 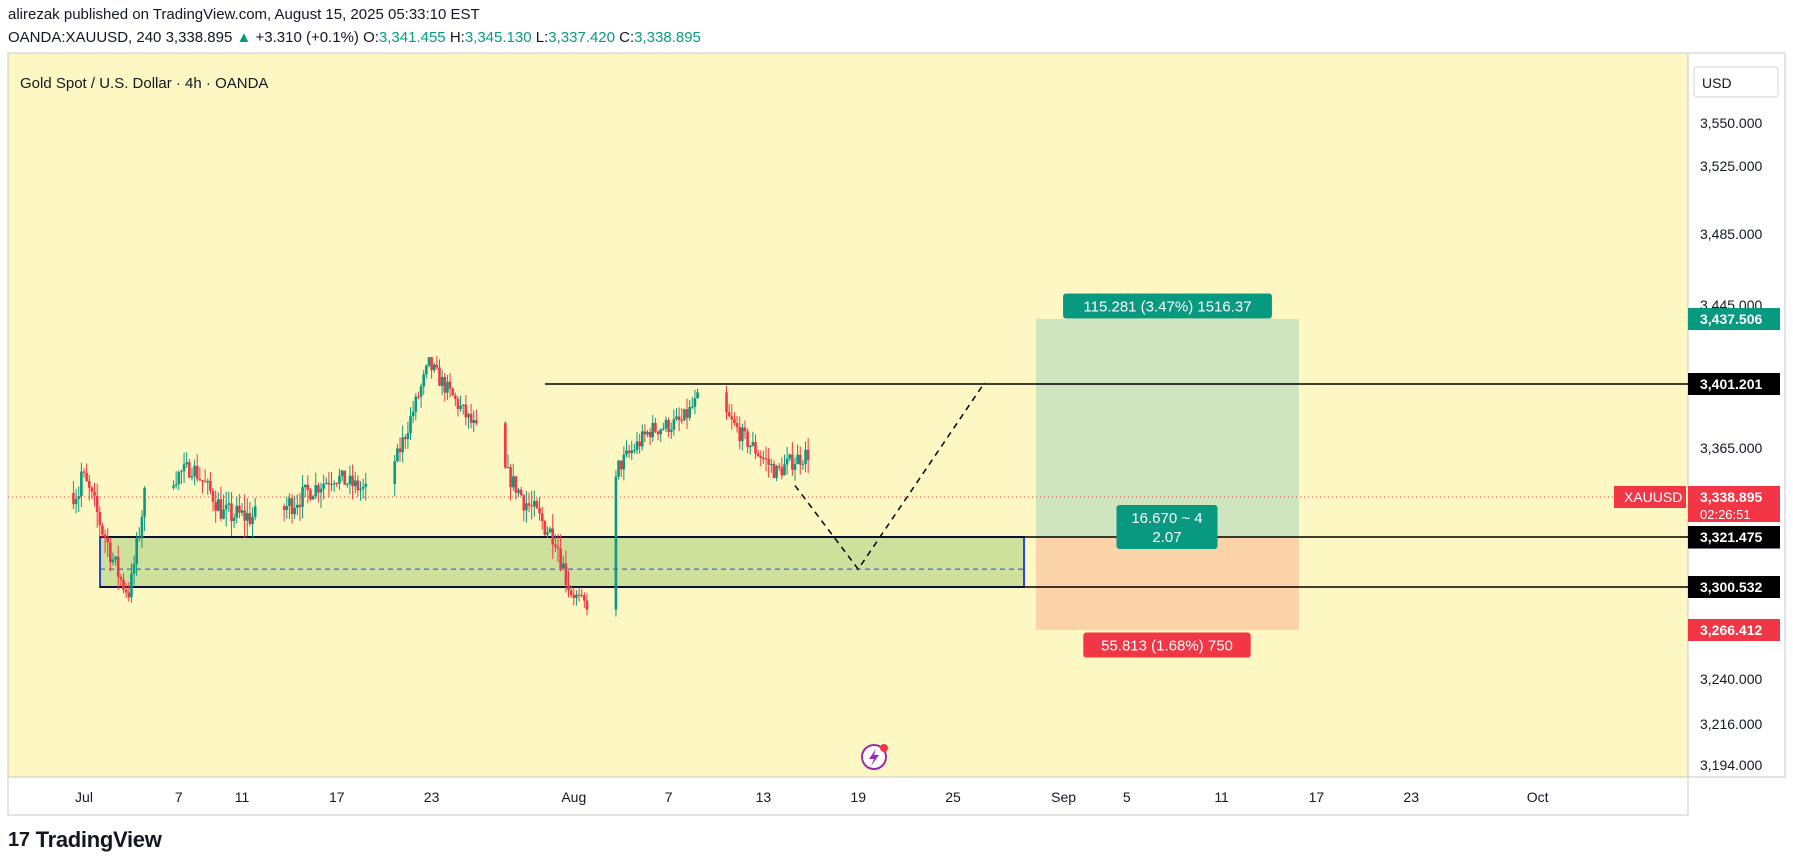 I want to click on last-price: 3,338.895, so click(x=199, y=37).